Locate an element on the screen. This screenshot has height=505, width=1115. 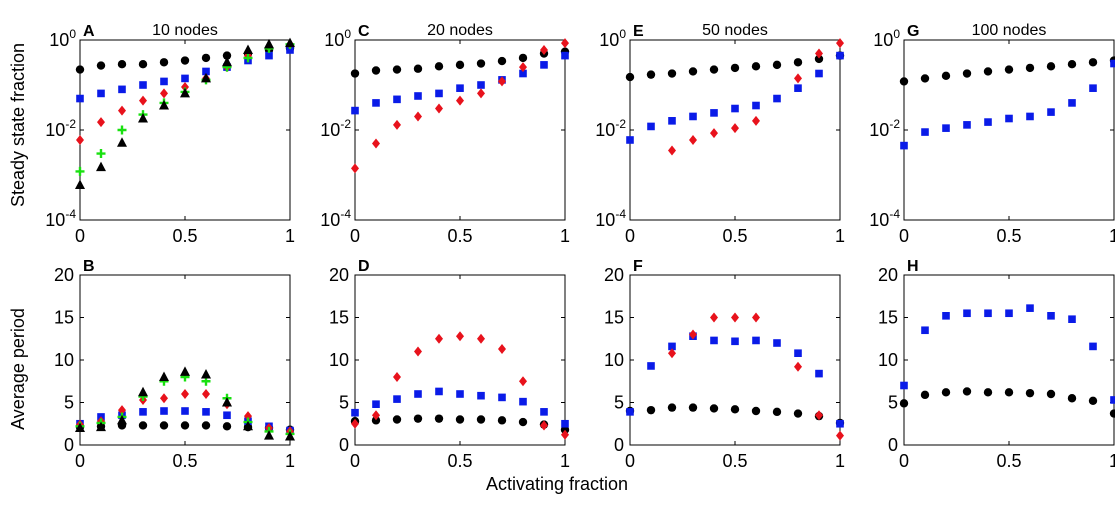
panel-G: 0 0.5 1 100 10-2 10-4 G 100 nodes is located at coordinates (992, 134).